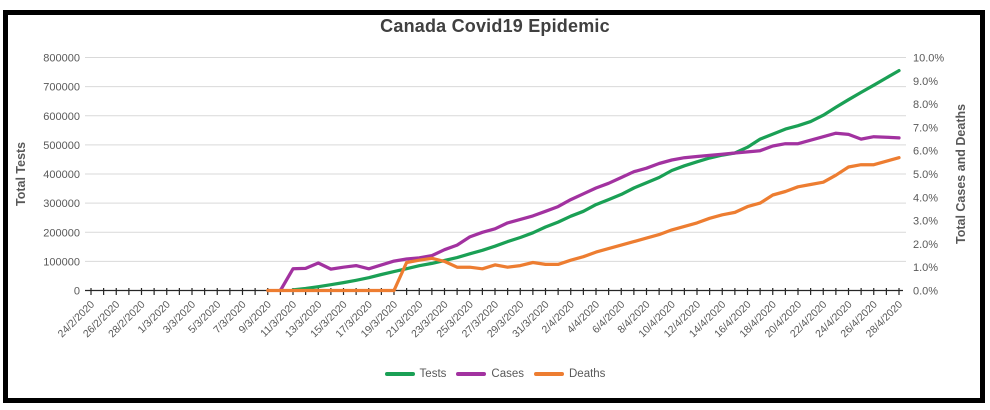  What do you see at coordinates (495, 26) in the screenshot?
I see `chart-title: Canada Covid19 Epidemic` at bounding box center [495, 26].